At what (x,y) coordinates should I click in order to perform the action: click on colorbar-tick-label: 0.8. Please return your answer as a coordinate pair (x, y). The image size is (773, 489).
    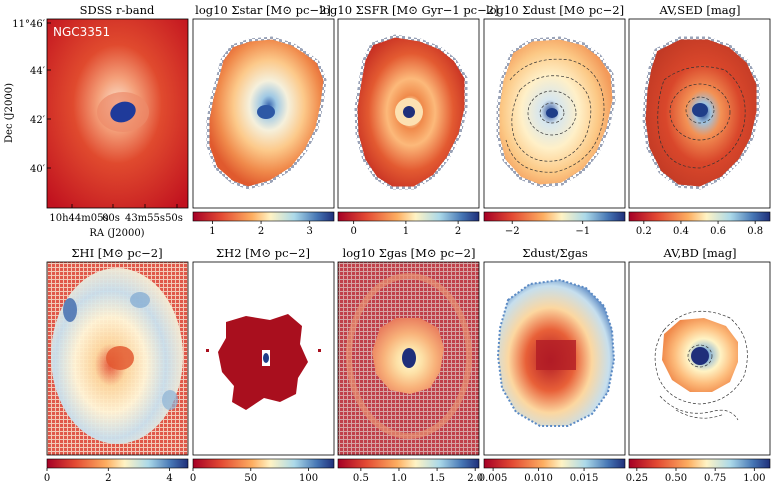
    Looking at the image, I should click on (755, 231).